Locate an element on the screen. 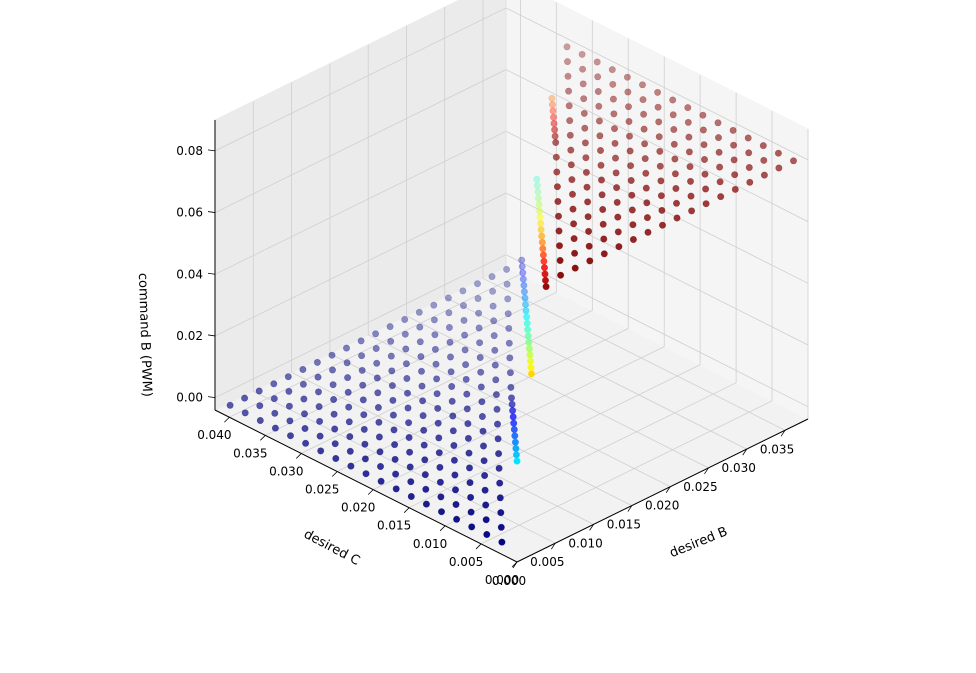 The height and width of the screenshot is (673, 976). x-tick-label: 0.005 is located at coordinates (547, 562).